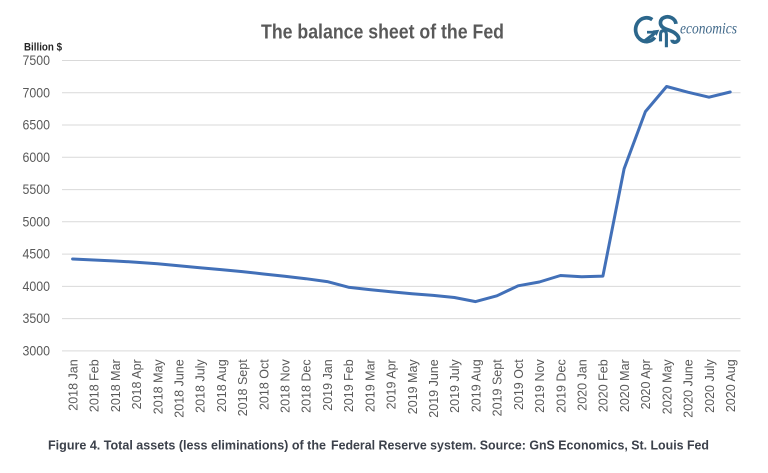 The height and width of the screenshot is (473, 768). I want to click on svg-text: 2019 June, so click(434, 388).